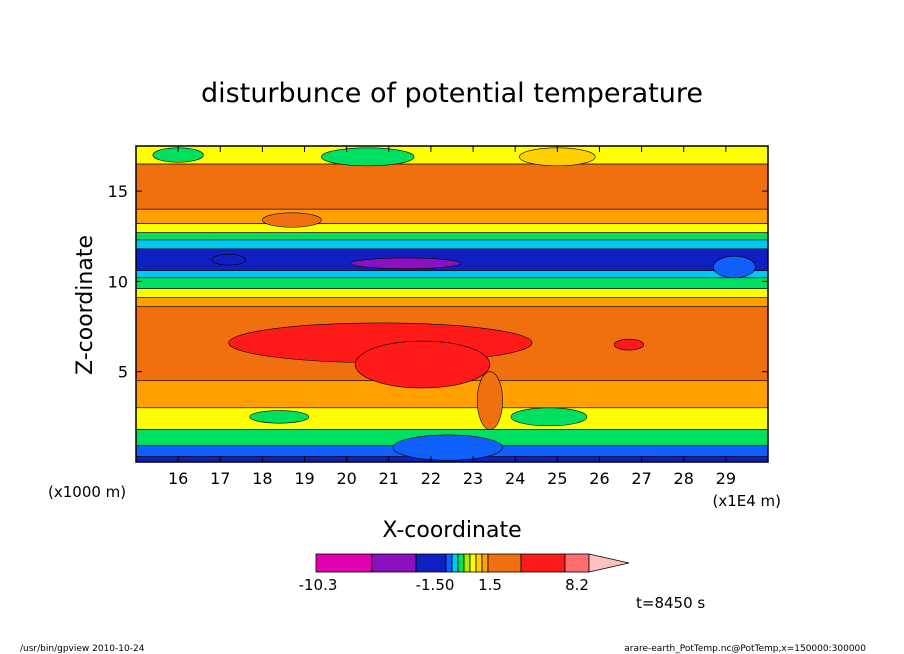 This screenshot has height=654, width=904. What do you see at coordinates (609, 563) in the screenshot?
I see `colorbar-arrow` at bounding box center [609, 563].